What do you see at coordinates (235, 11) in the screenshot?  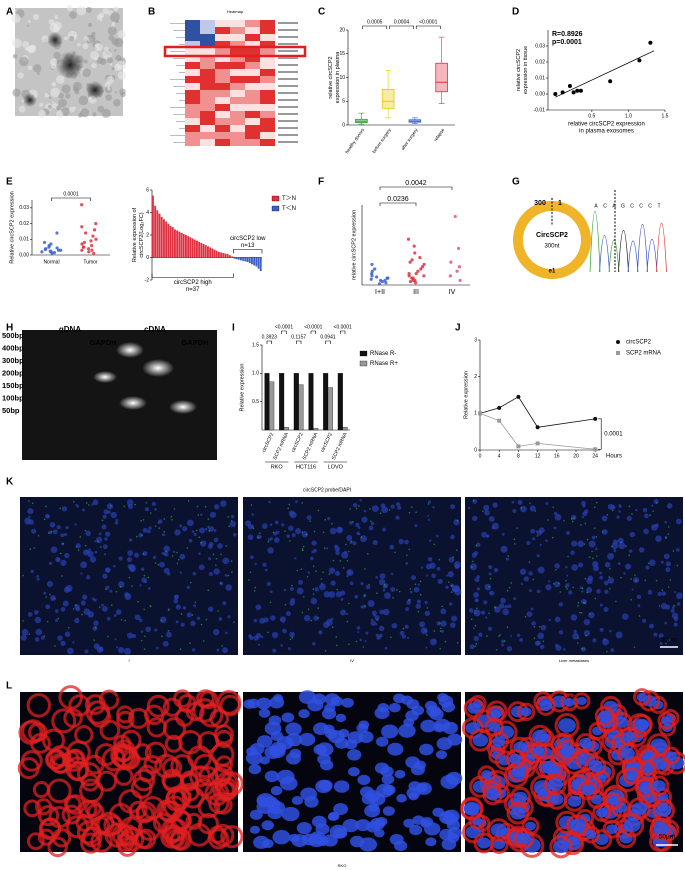 I see `heatmap-title: Heatmap` at bounding box center [235, 11].